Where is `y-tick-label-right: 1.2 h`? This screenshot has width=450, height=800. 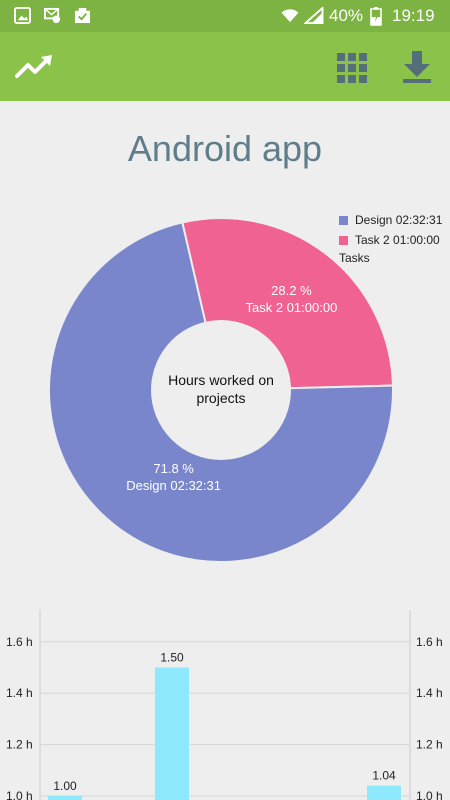 y-tick-label-right: 1.2 h is located at coordinates (429, 745).